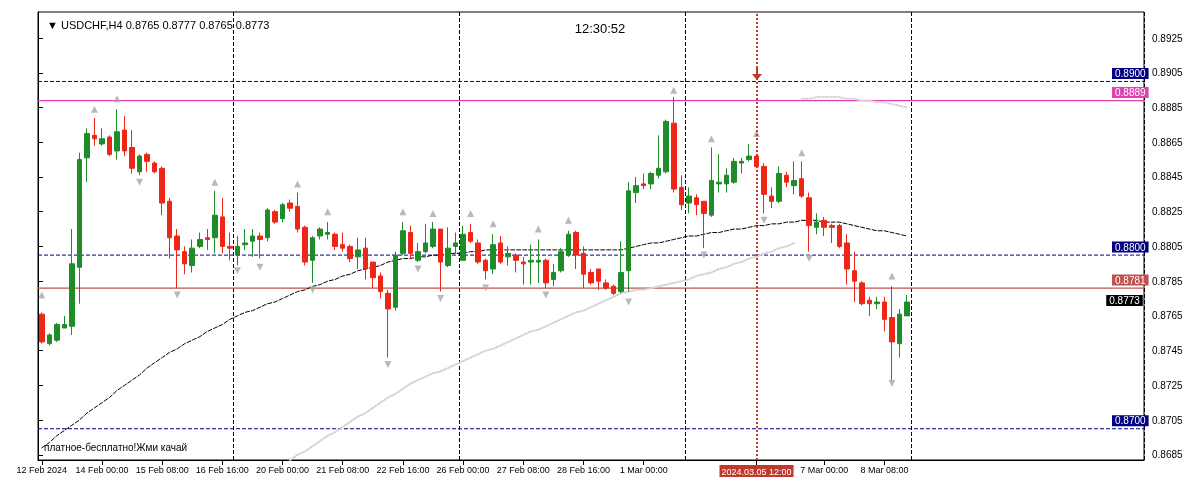  What do you see at coordinates (756, 471) in the screenshot?
I see `x-tick-label: 2024.03.05 12:00` at bounding box center [756, 471].